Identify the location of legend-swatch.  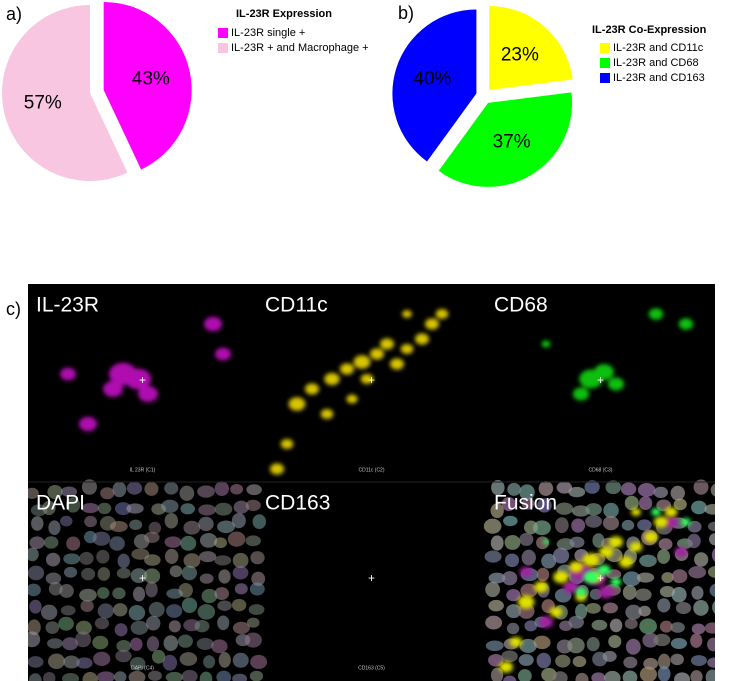
(605, 63).